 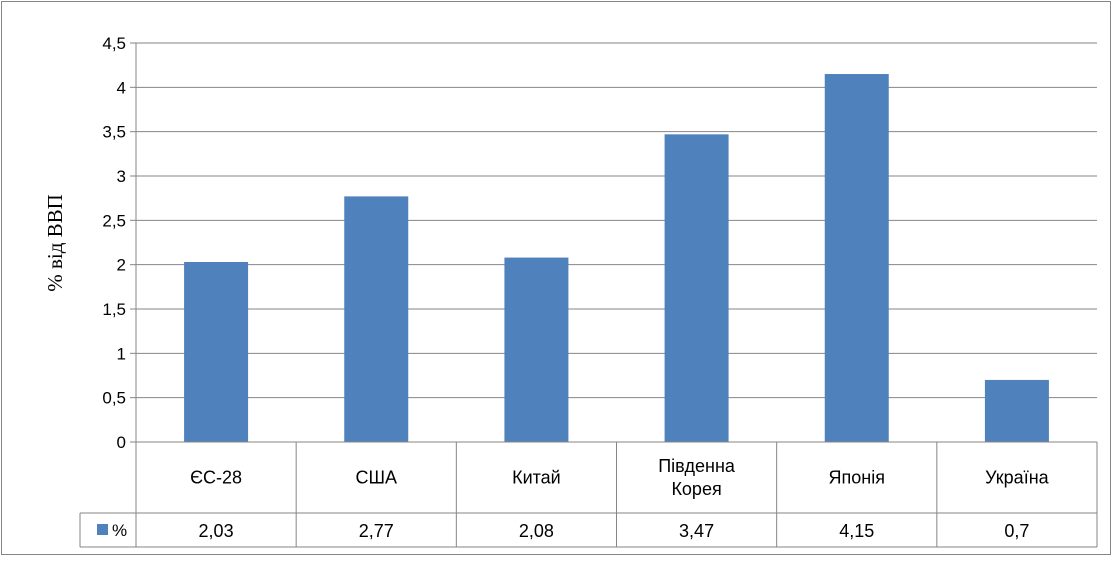 What do you see at coordinates (216, 478) in the screenshot?
I see `category-label: ЄС-28` at bounding box center [216, 478].